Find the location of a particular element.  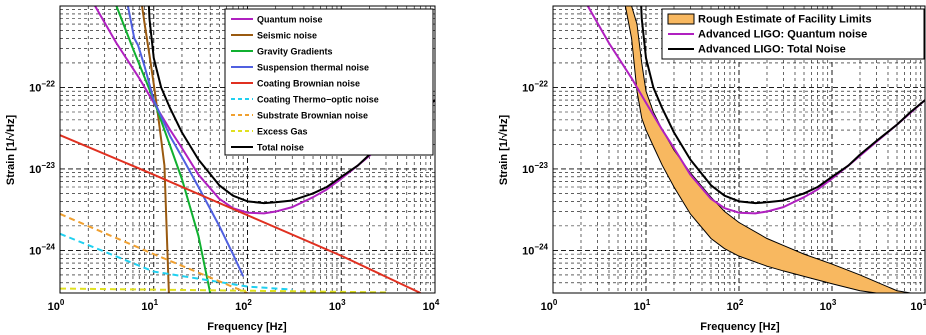

legend-entry-label: Advanced LIGO: Quantum noise is located at coordinates (782, 35).